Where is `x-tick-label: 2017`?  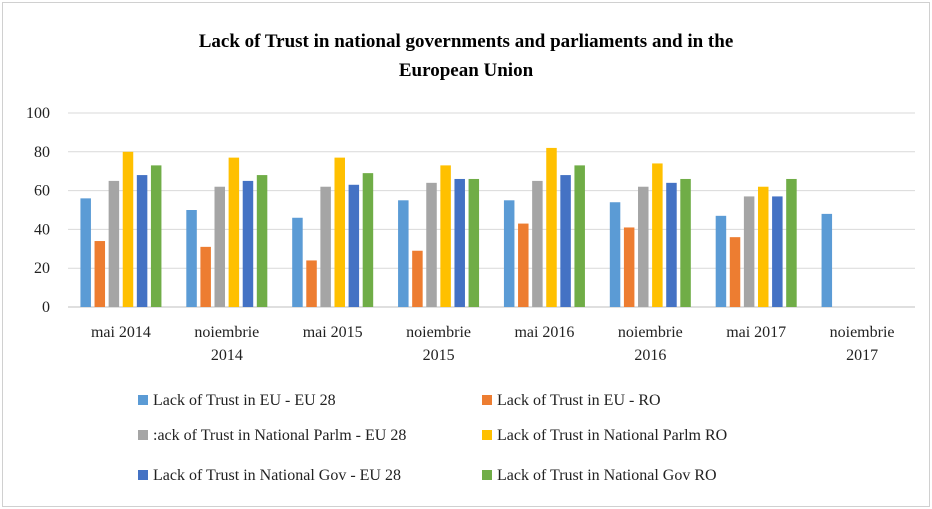
x-tick-label: 2017 is located at coordinates (862, 355).